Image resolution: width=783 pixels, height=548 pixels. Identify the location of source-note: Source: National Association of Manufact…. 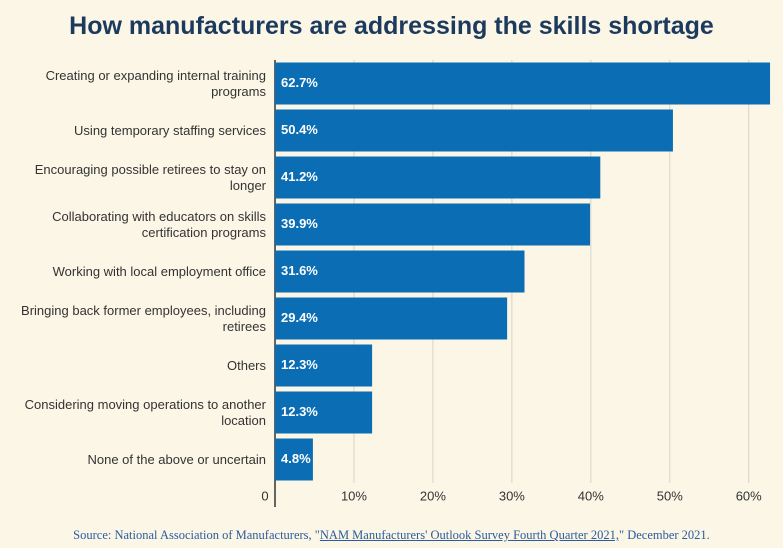
(391, 535).